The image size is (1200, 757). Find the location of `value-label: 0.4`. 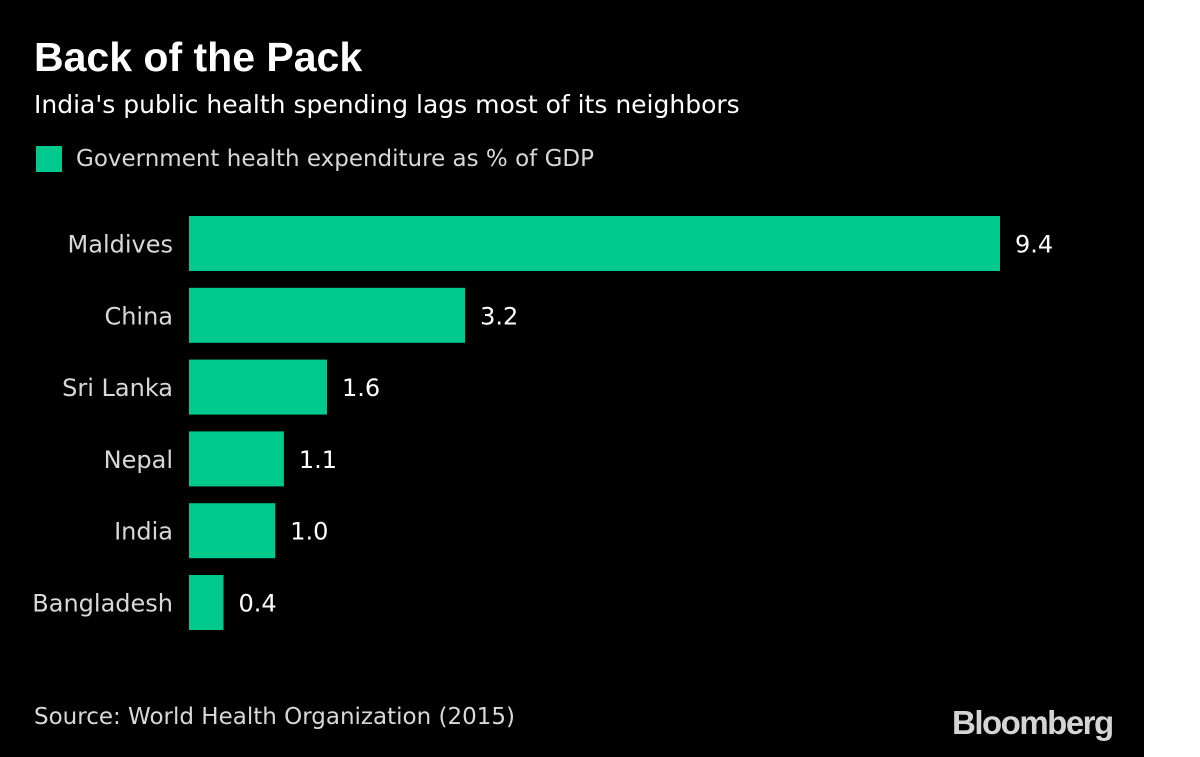

value-label: 0.4 is located at coordinates (258, 604).